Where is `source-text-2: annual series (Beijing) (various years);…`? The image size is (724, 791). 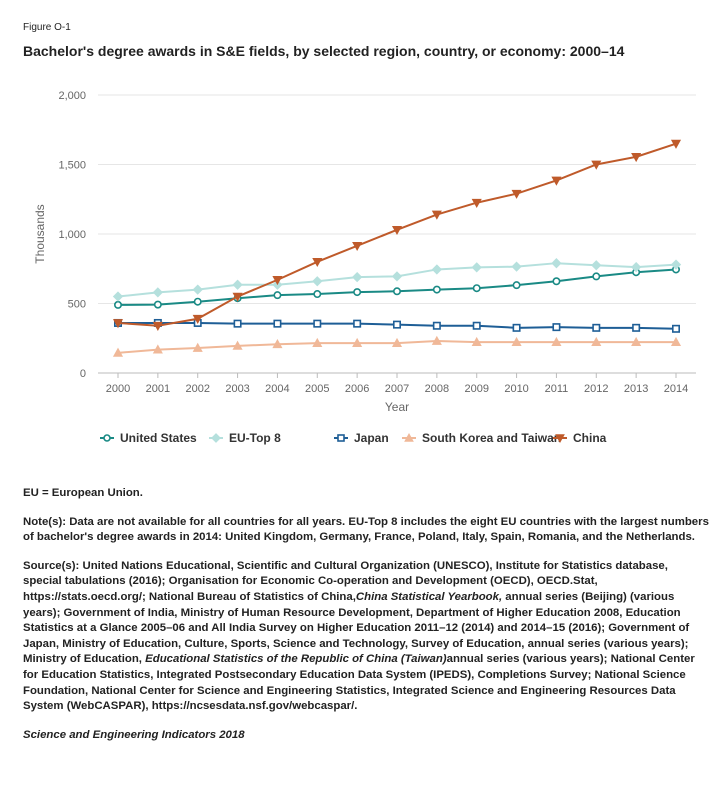 source-text-2: annual series (Beijing) (various years);… is located at coordinates (356, 628).